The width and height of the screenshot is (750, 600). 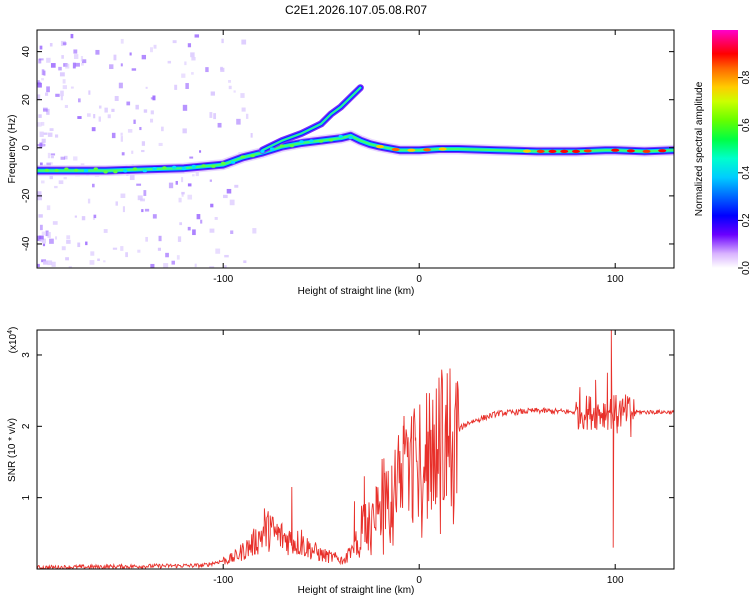 I want to click on colorbar-ticks: 0.0 0.2 0.4 0.6 0.8, so click(x=744, y=172).